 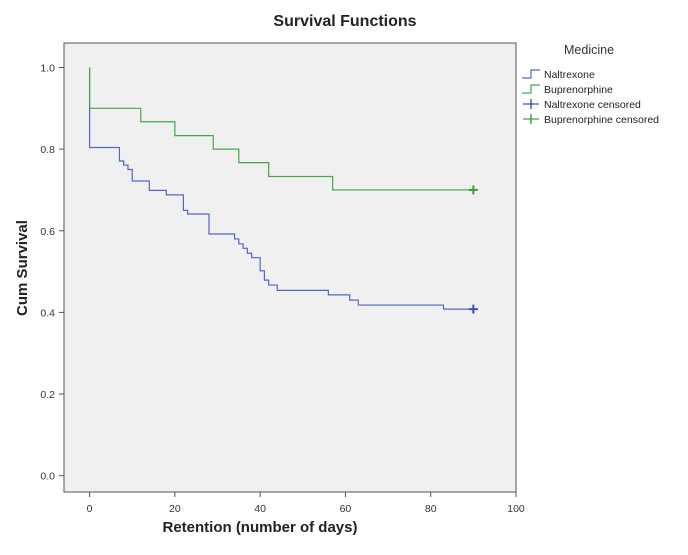 What do you see at coordinates (175, 509) in the screenshot?
I see `x-tick-label: 20` at bounding box center [175, 509].